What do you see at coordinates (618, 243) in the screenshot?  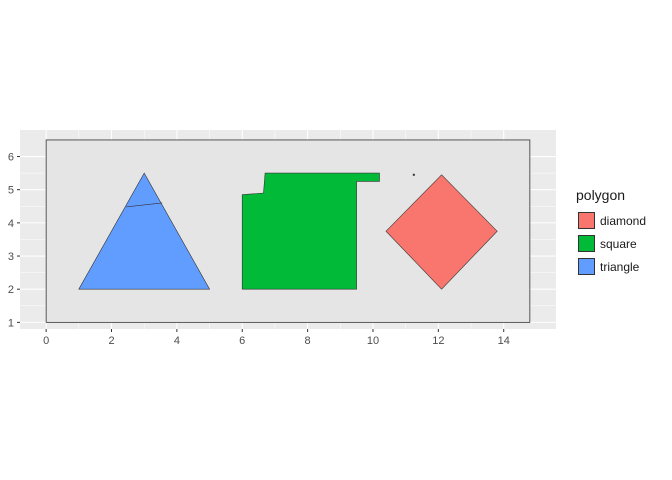 I see `legend-label-square: square` at bounding box center [618, 243].